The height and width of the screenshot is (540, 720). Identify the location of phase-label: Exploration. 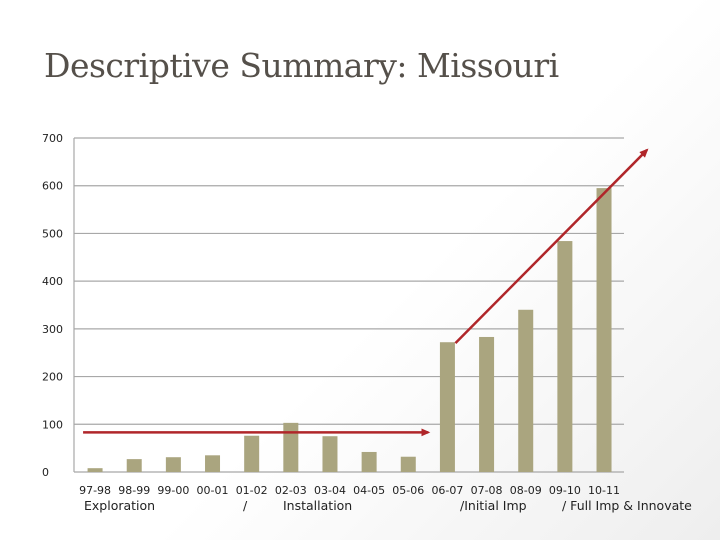
(119, 505).